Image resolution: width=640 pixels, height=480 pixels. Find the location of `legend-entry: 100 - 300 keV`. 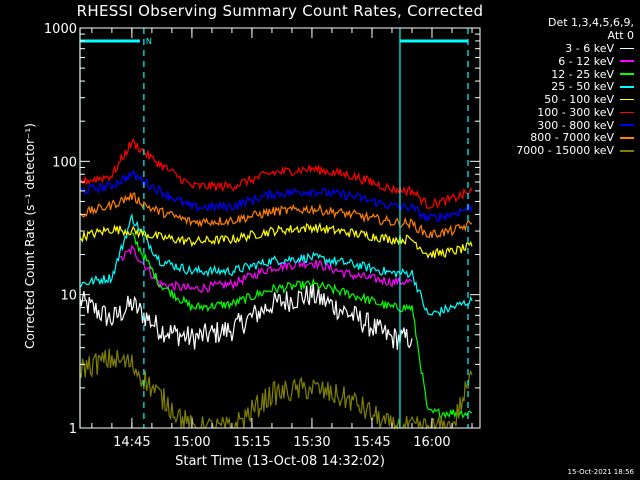

legend-entry: 100 - 300 keV is located at coordinates (556, 112).